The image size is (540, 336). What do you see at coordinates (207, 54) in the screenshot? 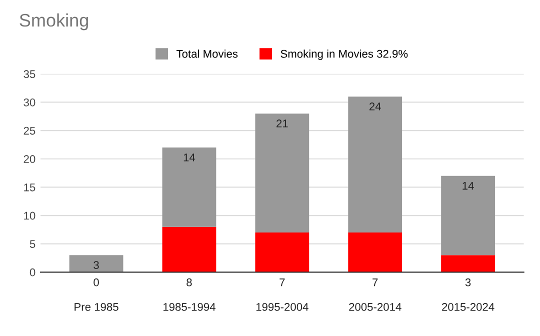
I see `legend-label: Total Movies` at bounding box center [207, 54].